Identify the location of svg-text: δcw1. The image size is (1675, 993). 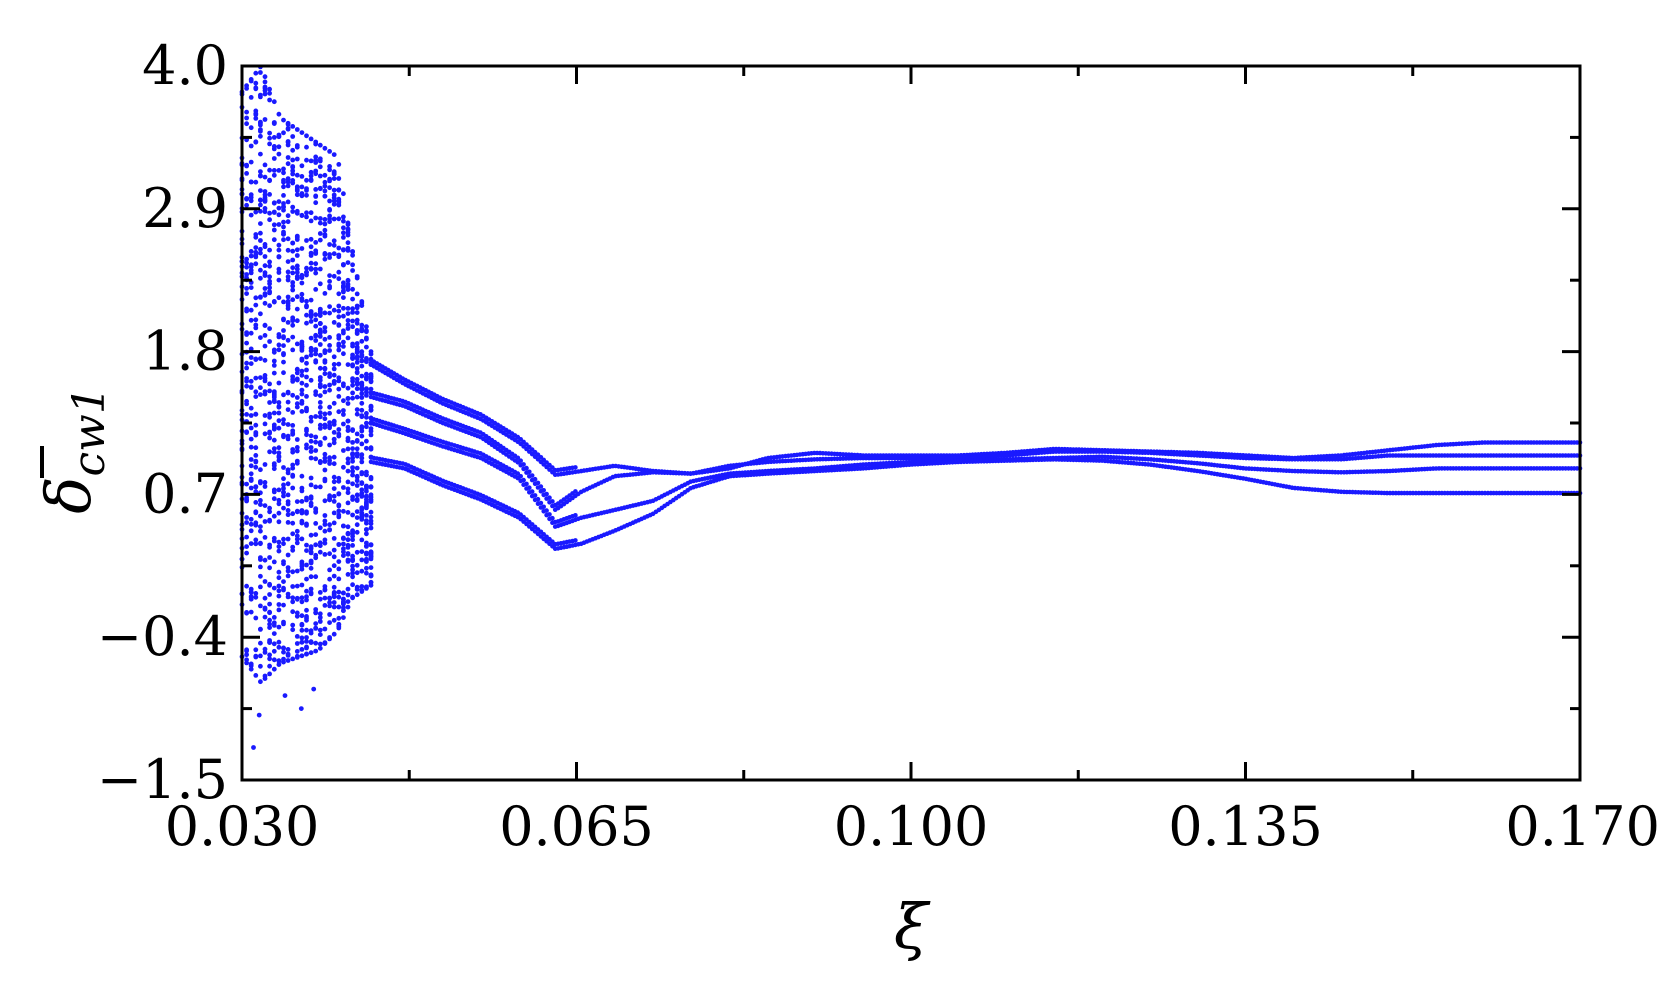
(73, 450).